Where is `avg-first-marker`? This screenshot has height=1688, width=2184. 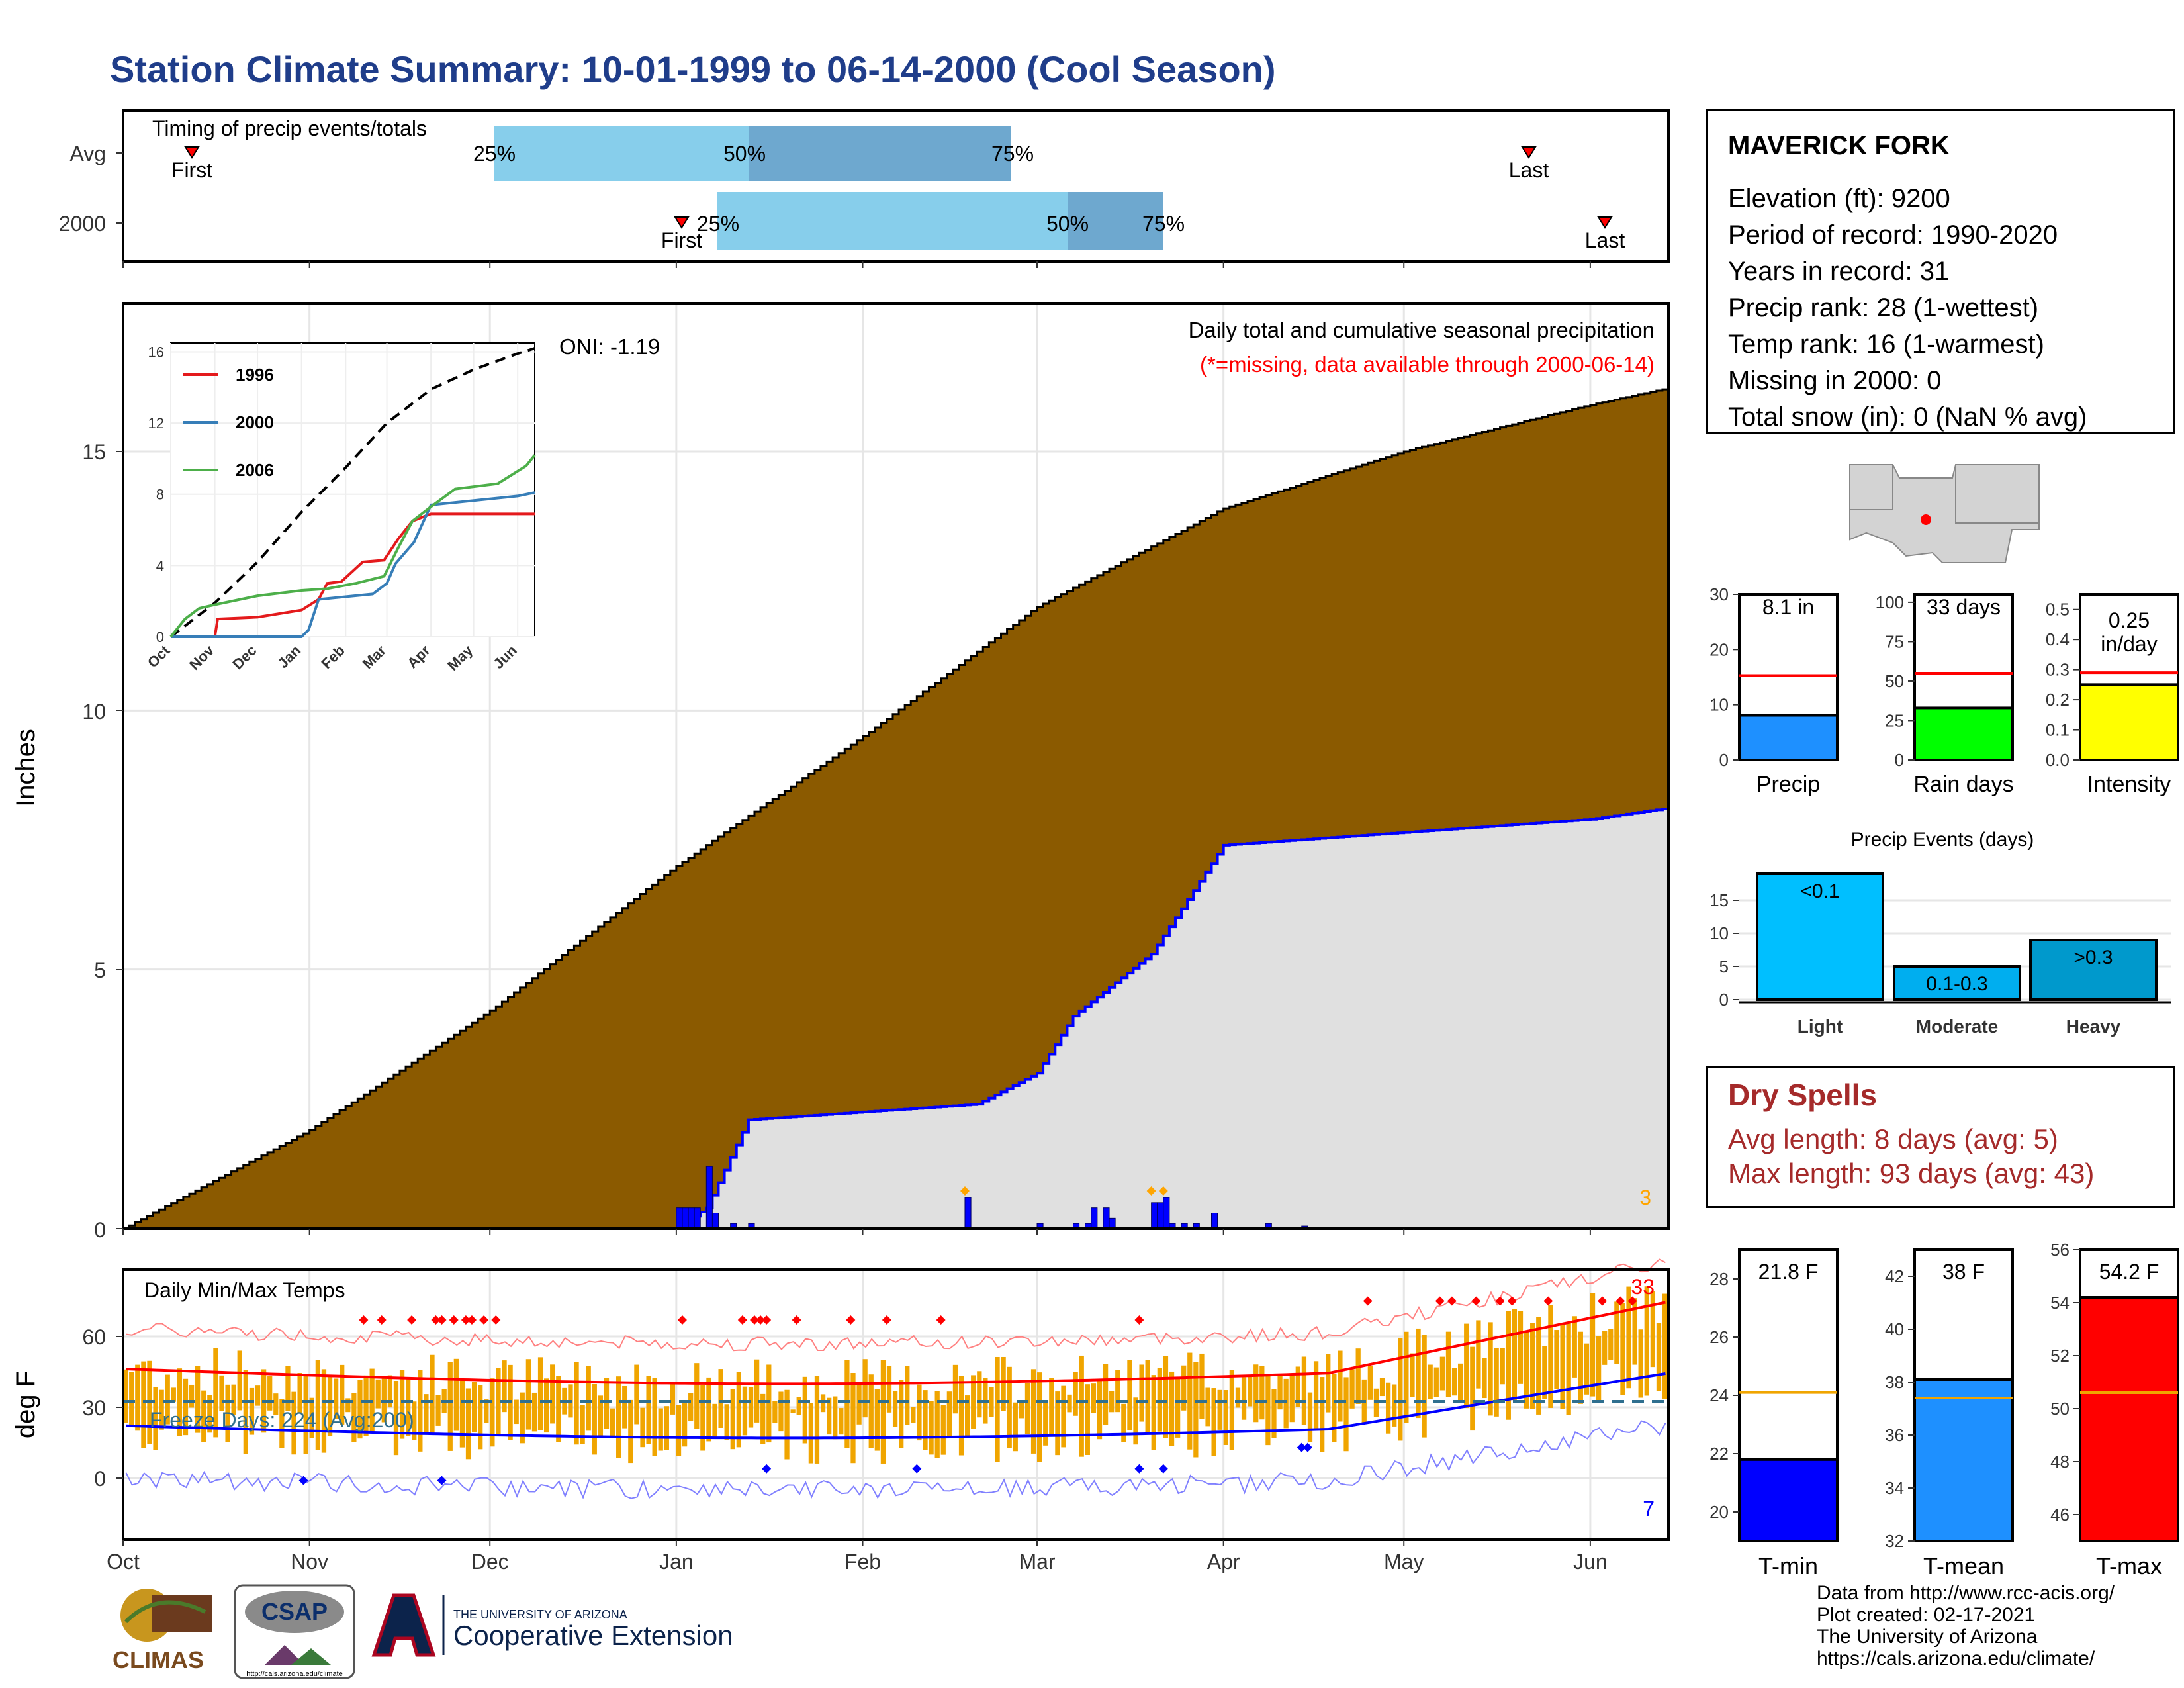 avg-first-marker is located at coordinates (192, 152).